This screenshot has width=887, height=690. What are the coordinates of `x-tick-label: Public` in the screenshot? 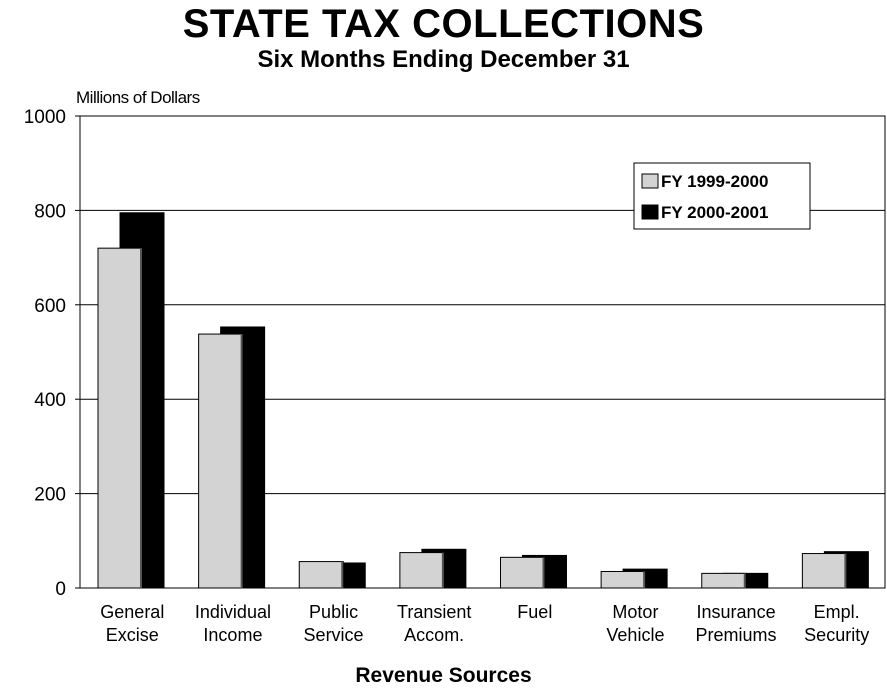 It's located at (333, 612).